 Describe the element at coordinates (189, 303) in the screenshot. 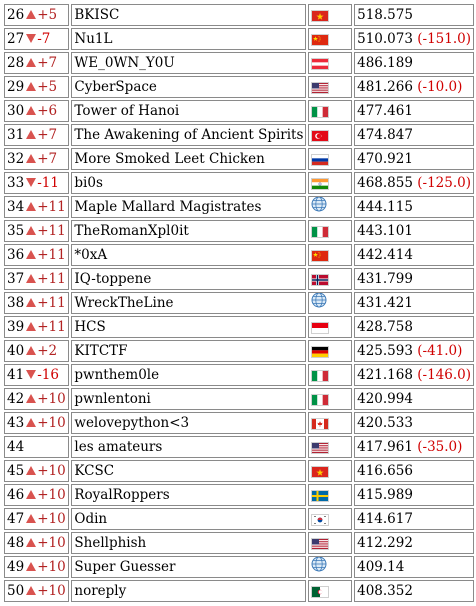

I see `team-name-cell: WreckTheLine` at that location.